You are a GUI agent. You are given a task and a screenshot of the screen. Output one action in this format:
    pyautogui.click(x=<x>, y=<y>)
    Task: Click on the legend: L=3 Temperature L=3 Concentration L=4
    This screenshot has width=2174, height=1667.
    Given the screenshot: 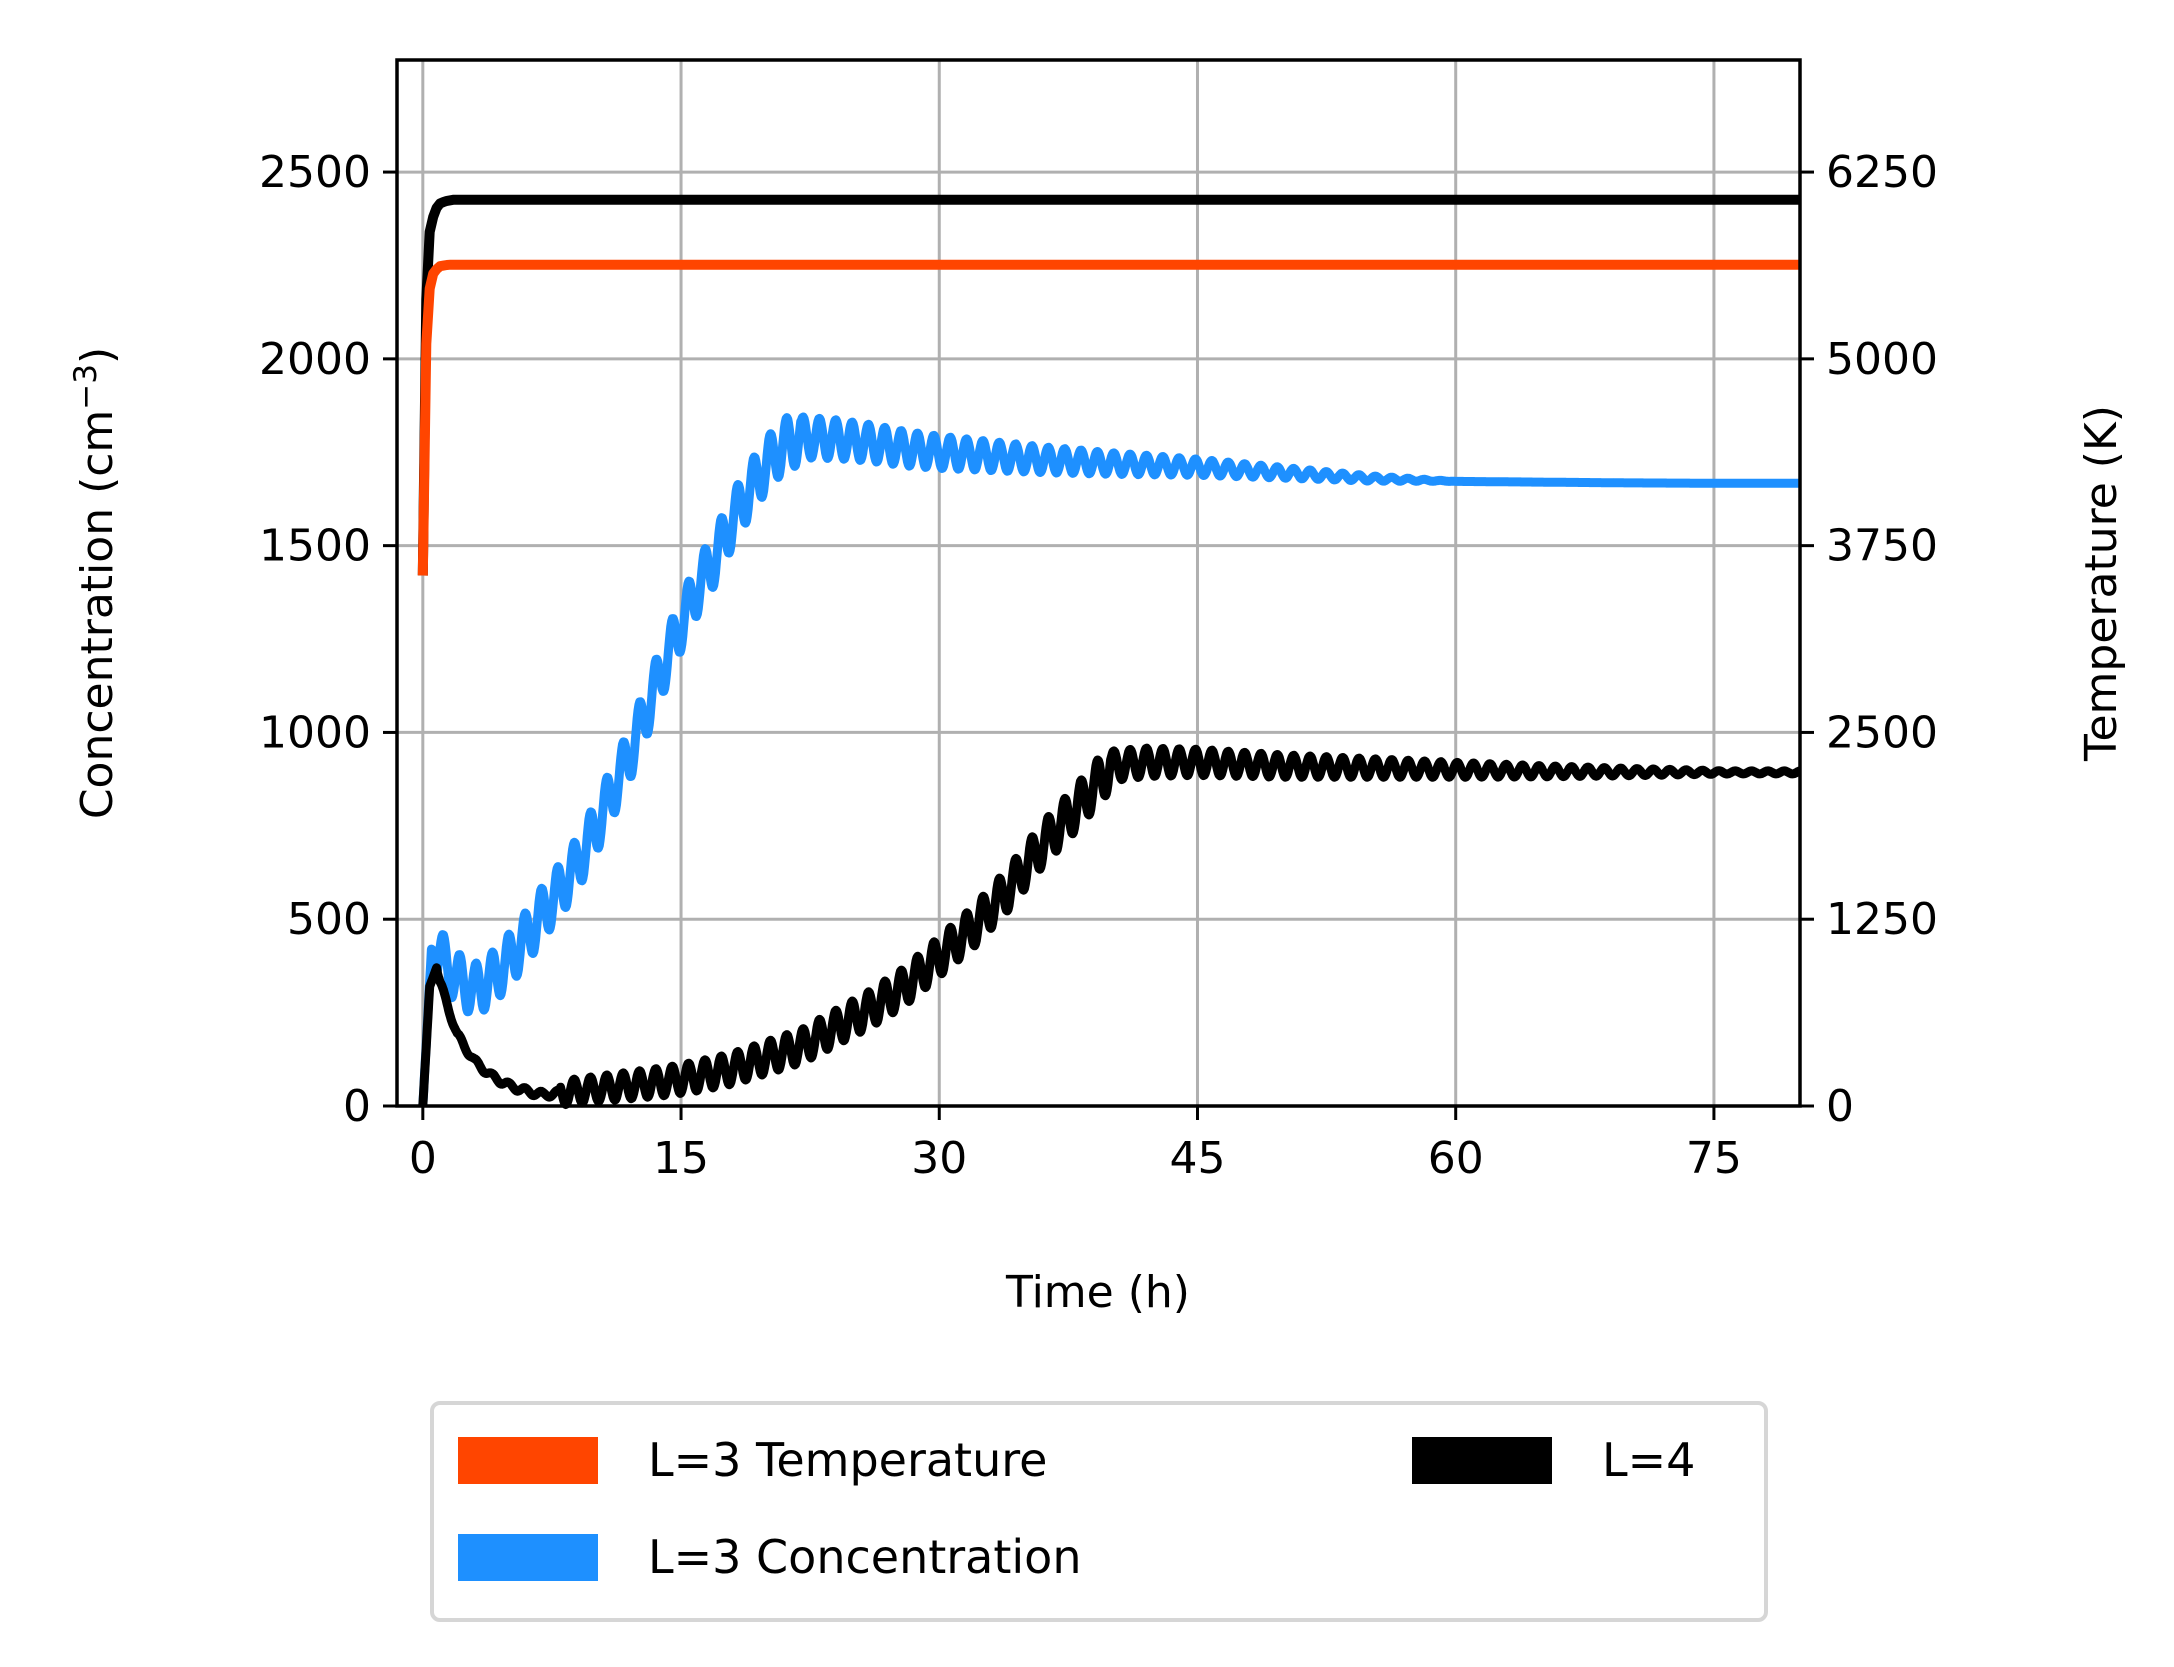 What is the action you would take?
    pyautogui.click(x=1099, y=1511)
    